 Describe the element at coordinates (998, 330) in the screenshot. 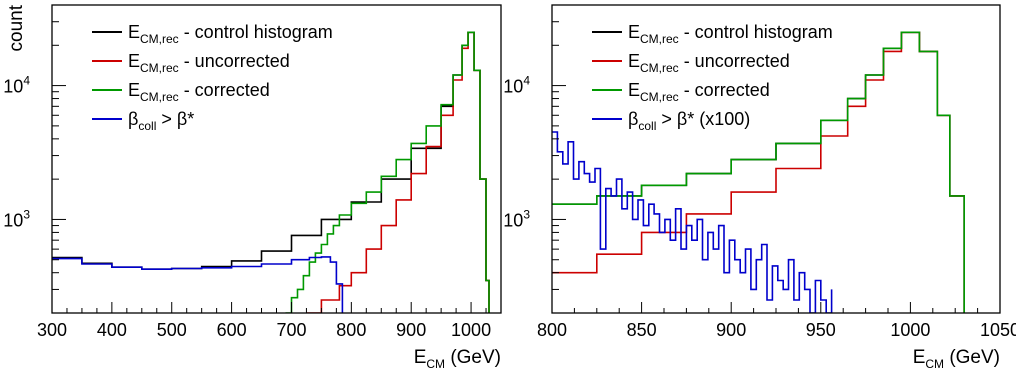

I see `x-tick-label: 1050` at that location.